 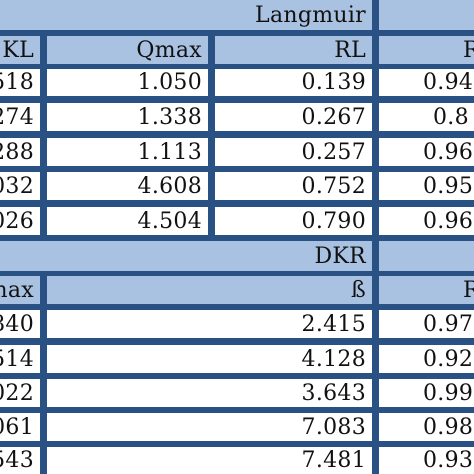 What do you see at coordinates (293, 221) in the screenshot?
I see `langmuir-rl-5: 0.790` at bounding box center [293, 221].